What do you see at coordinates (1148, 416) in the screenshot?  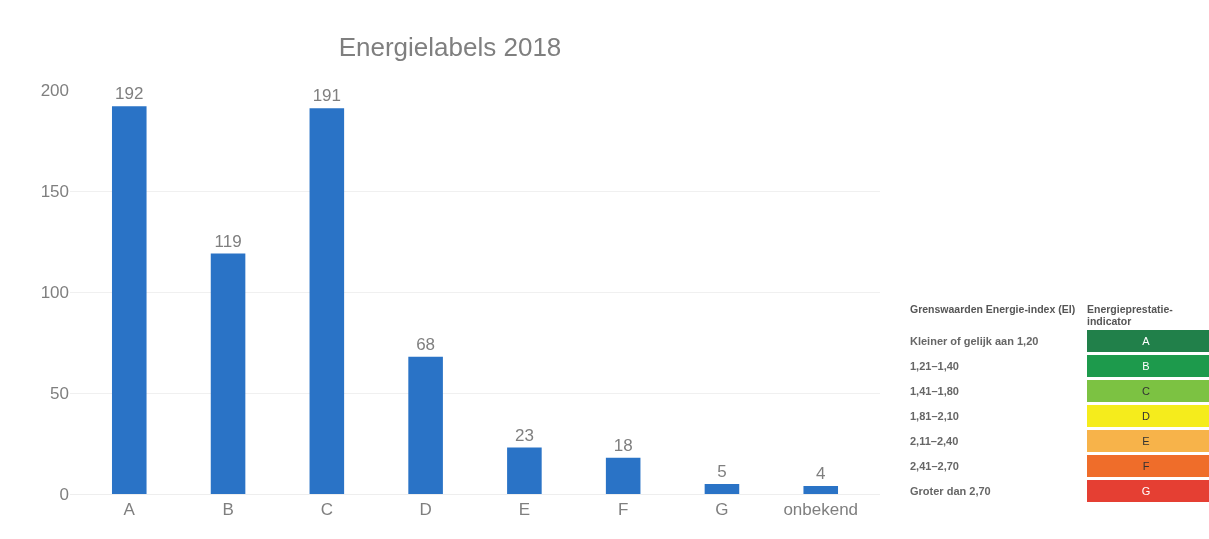 I see `category-label: D` at bounding box center [1148, 416].